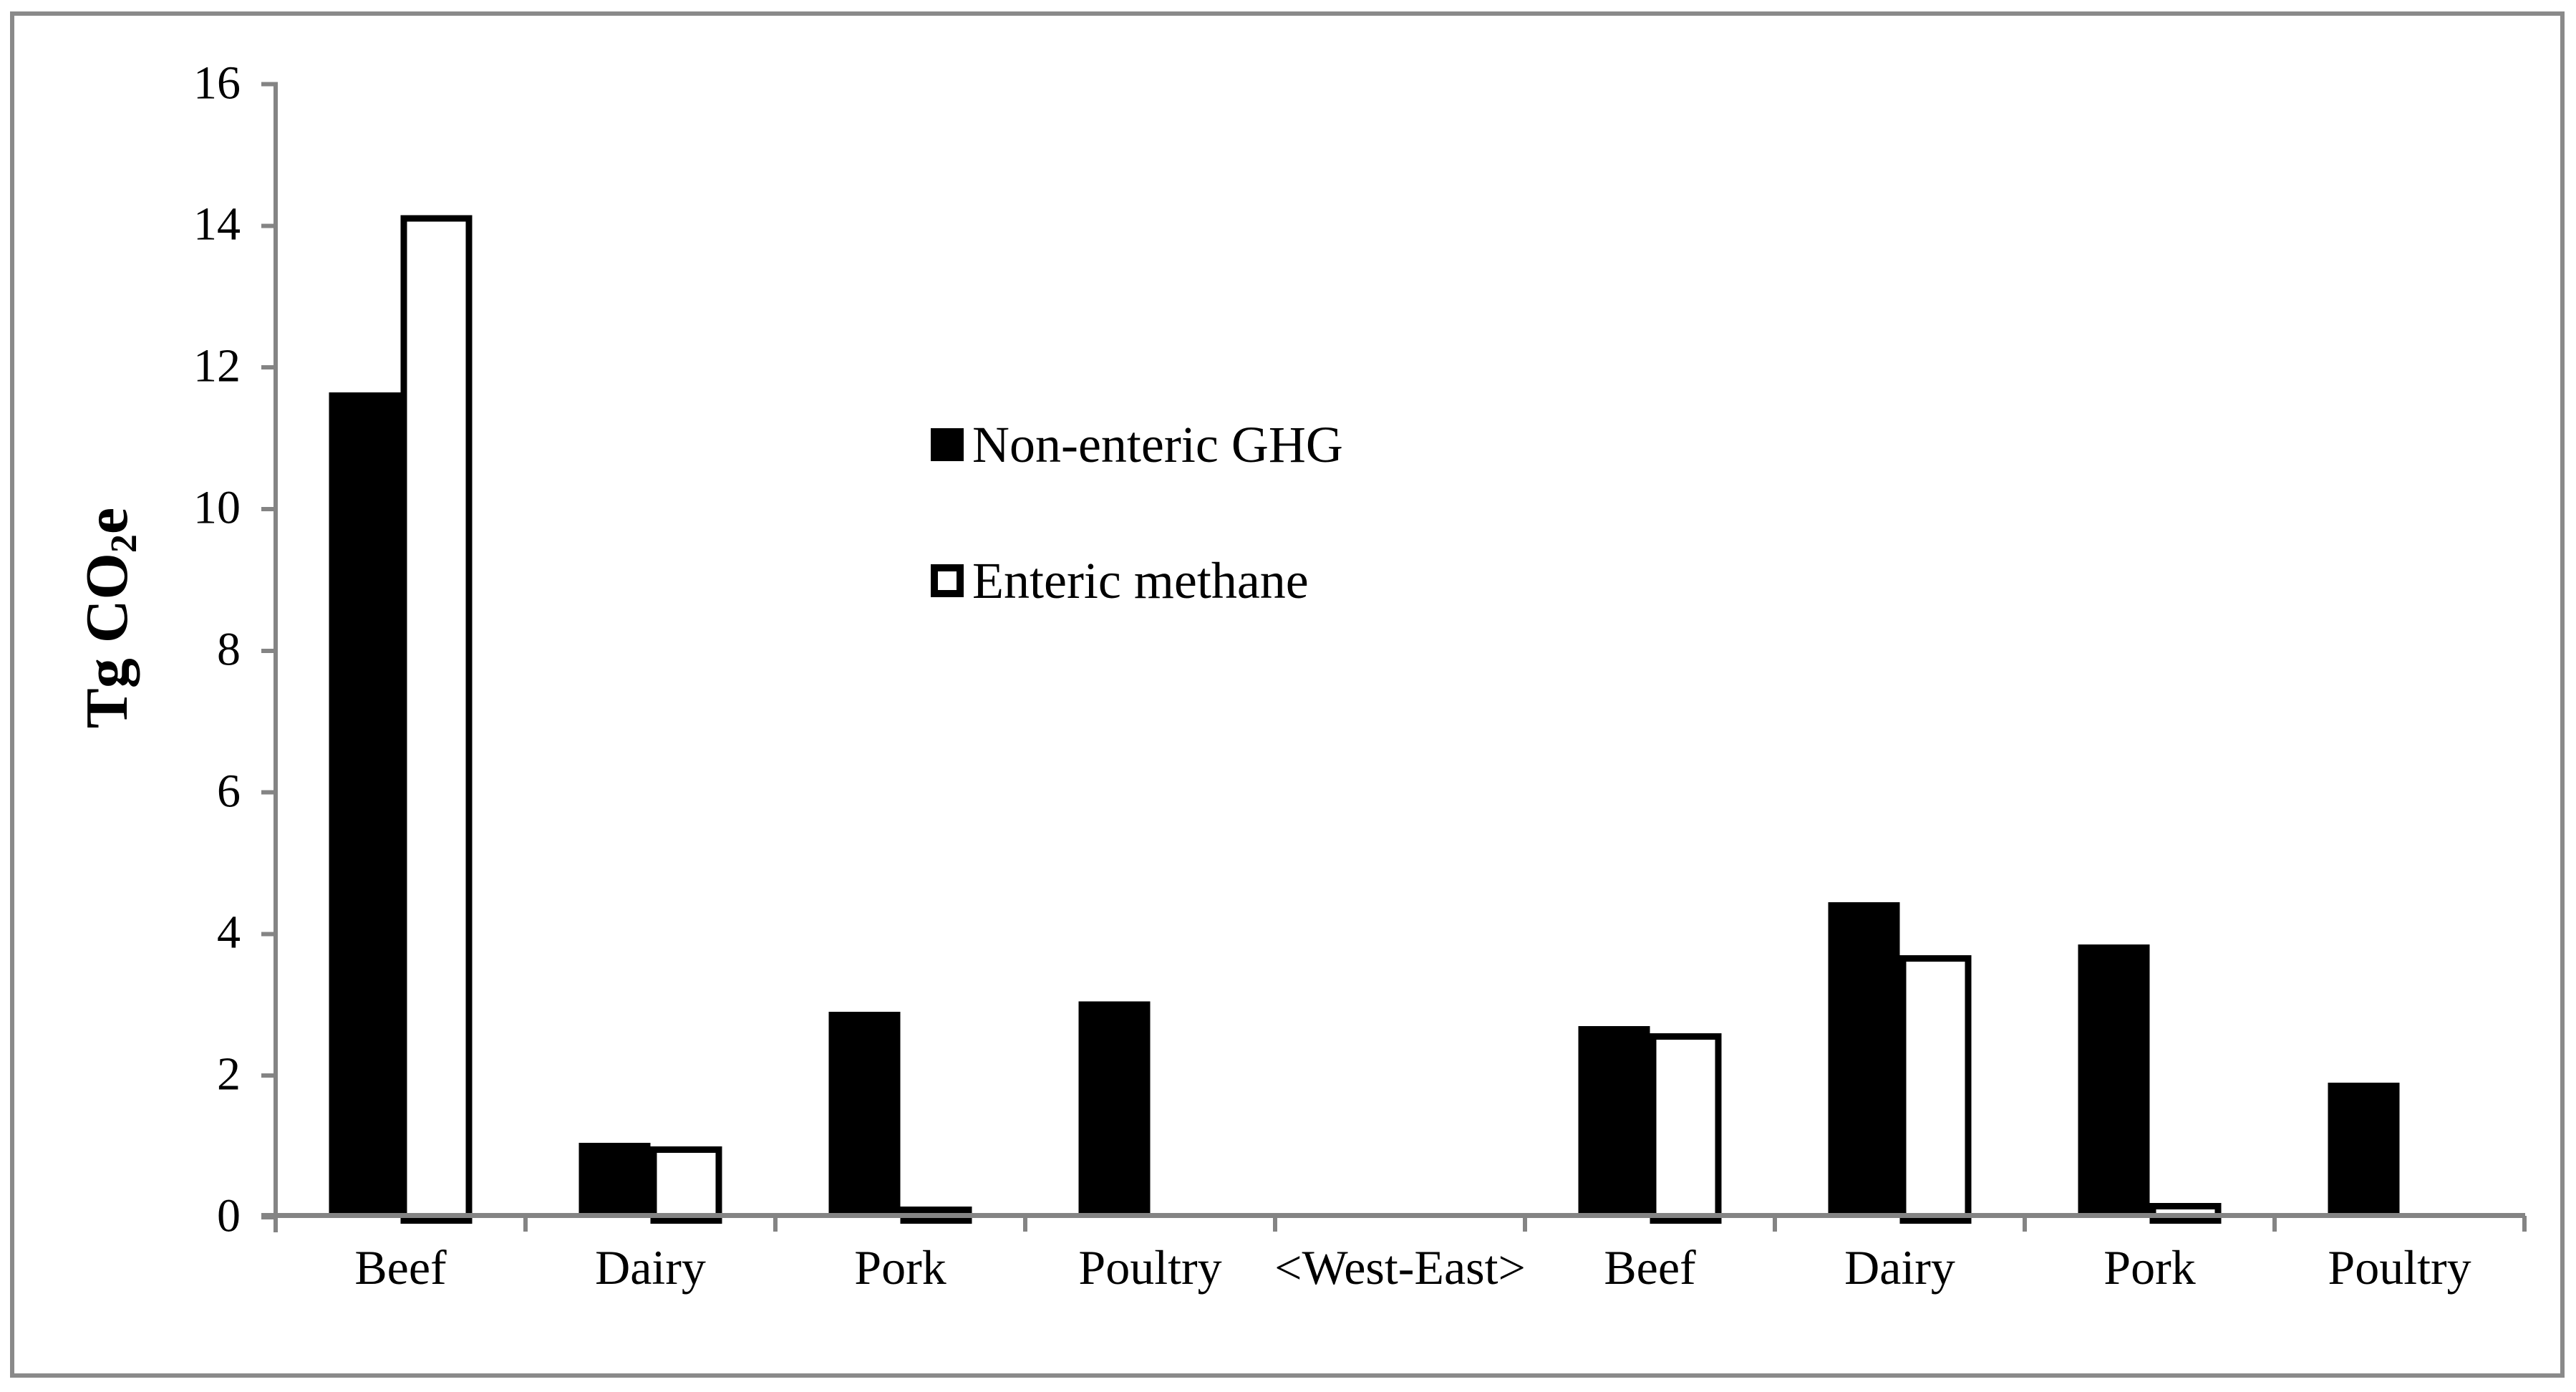 The height and width of the screenshot is (1392, 2576). Describe the element at coordinates (1900, 1267) in the screenshot. I see `x-category-label-6-dairy: Dairy` at that location.